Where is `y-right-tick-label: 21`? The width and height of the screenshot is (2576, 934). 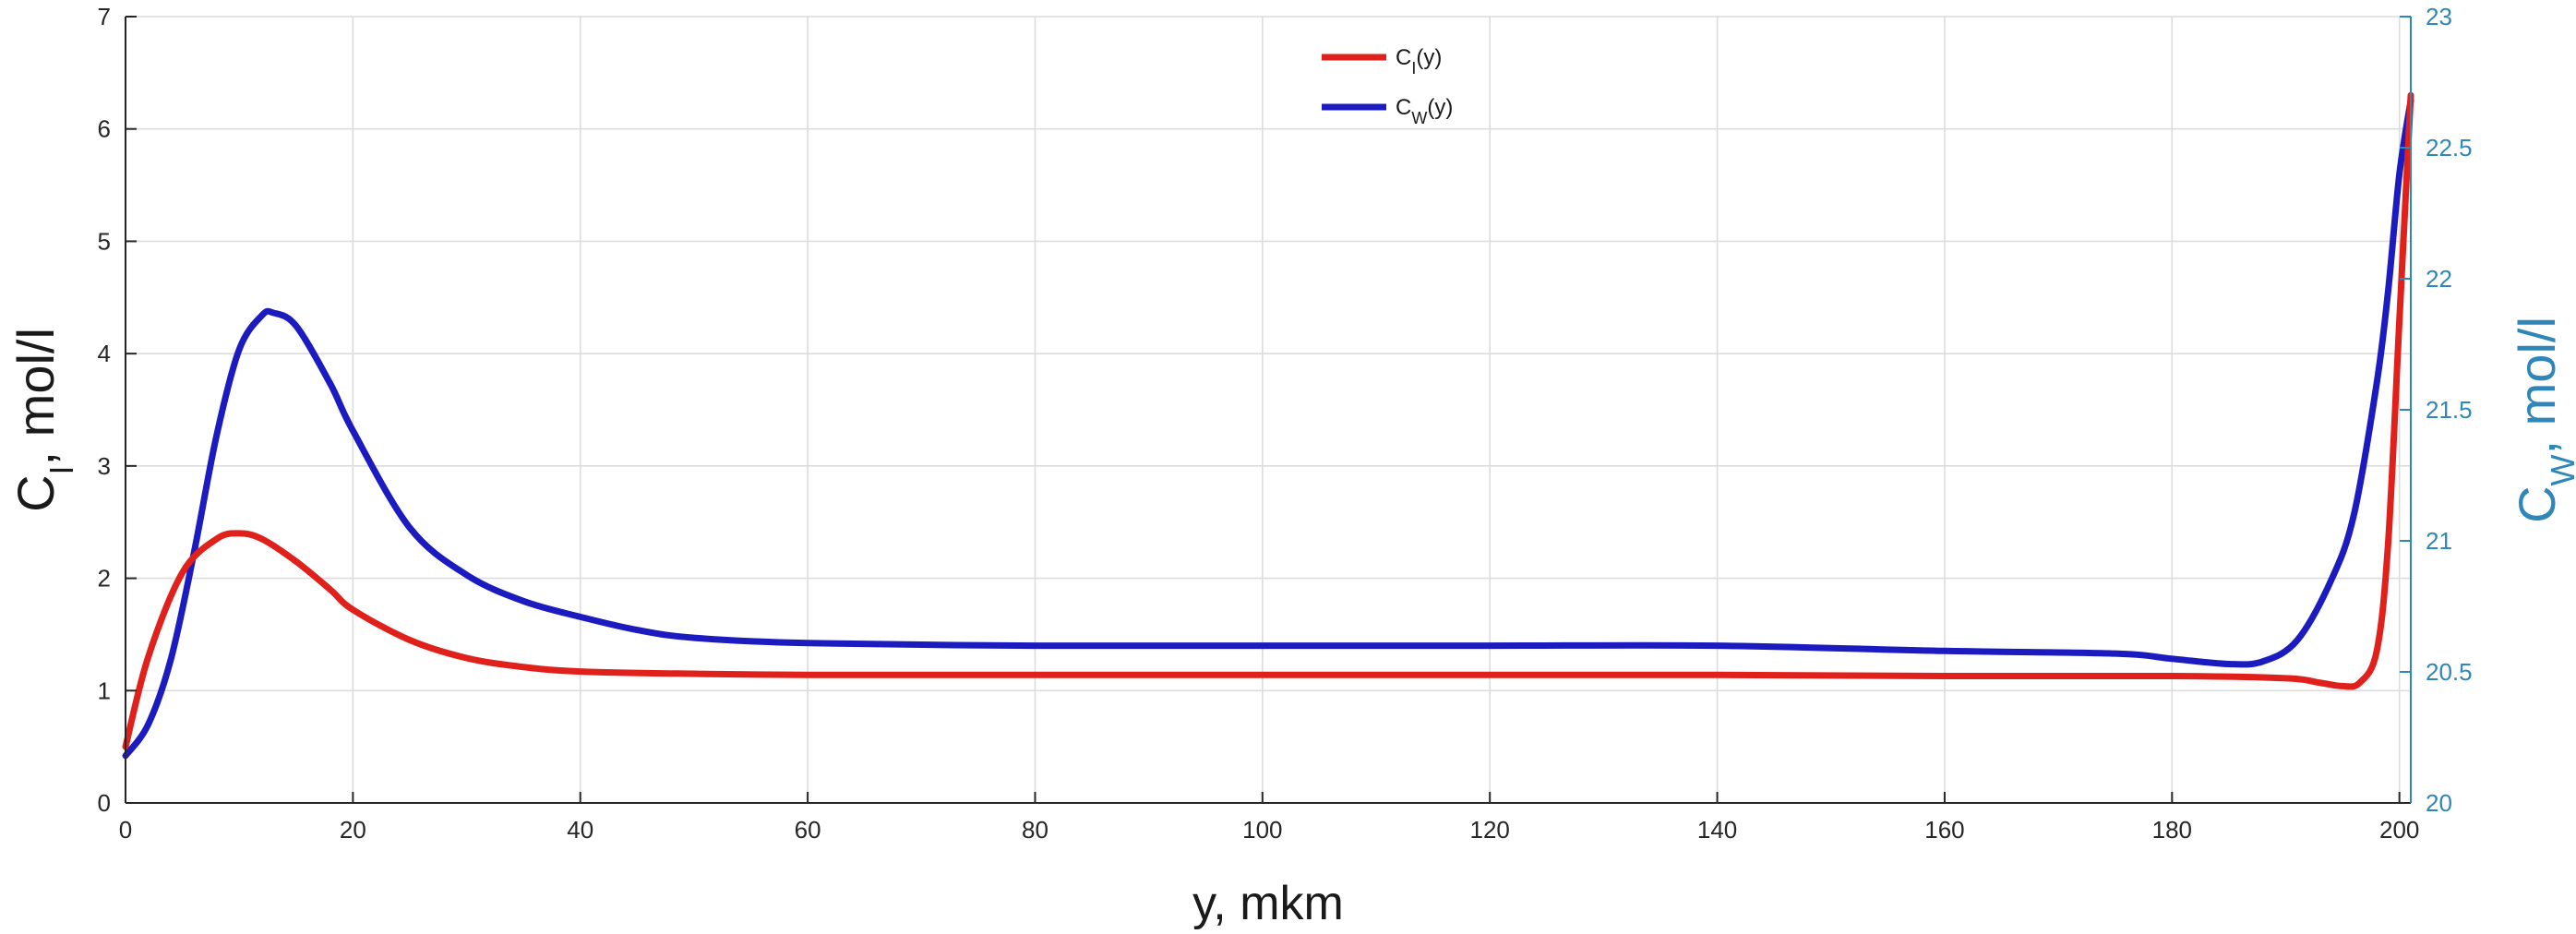 y-right-tick-label: 21 is located at coordinates (2439, 541).